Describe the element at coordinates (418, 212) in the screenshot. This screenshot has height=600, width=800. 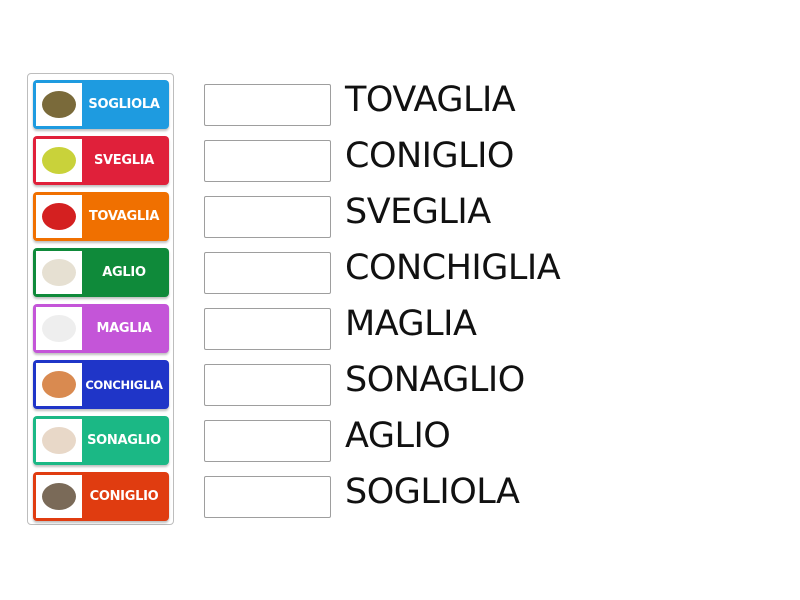
I see `target-word: SVEGLIA` at that location.